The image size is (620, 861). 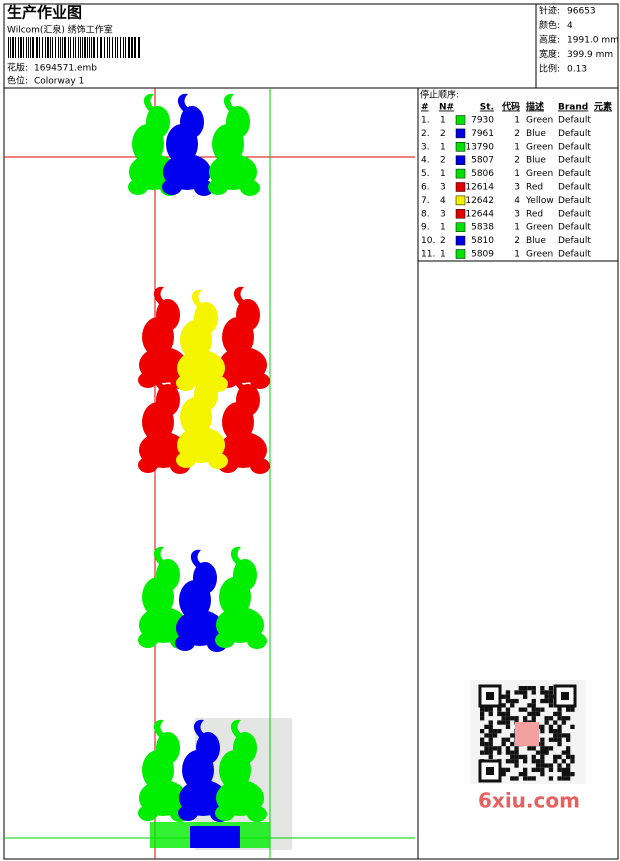 What do you see at coordinates (425, 121) in the screenshot?
I see `table-cell: 1.` at bounding box center [425, 121].